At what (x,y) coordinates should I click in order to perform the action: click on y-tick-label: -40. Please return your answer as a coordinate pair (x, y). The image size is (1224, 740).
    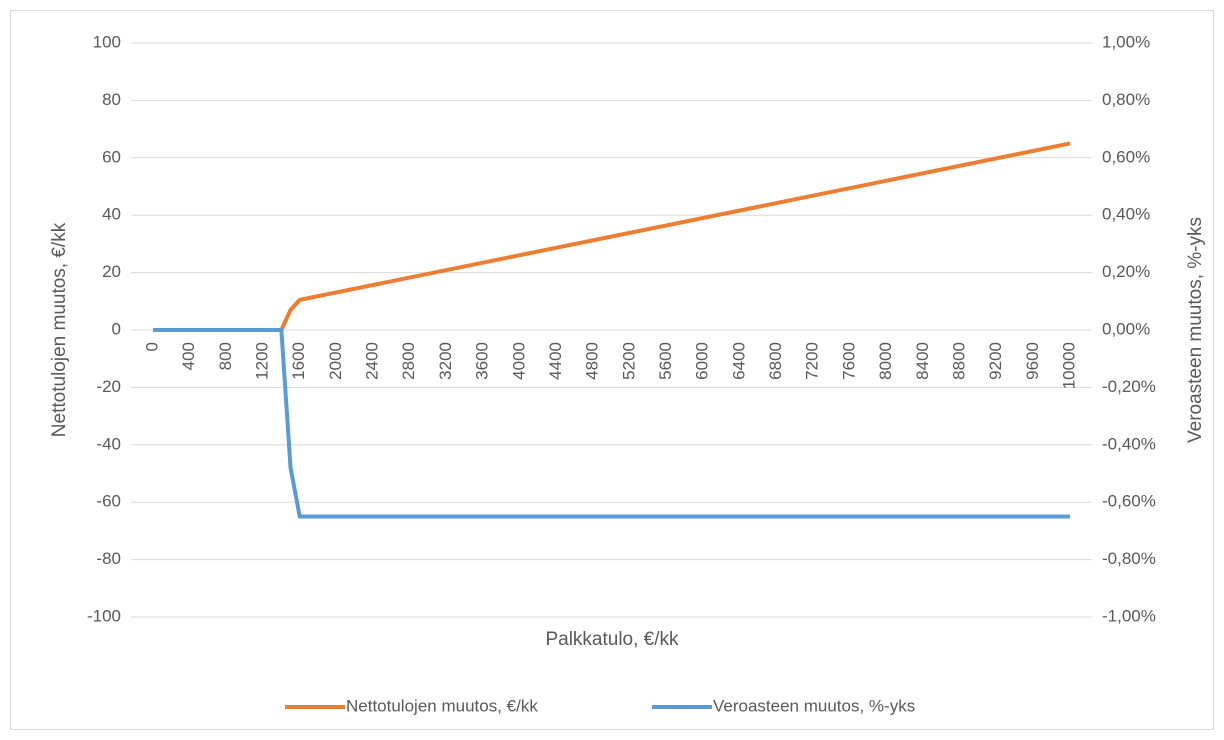
    Looking at the image, I should click on (108, 443).